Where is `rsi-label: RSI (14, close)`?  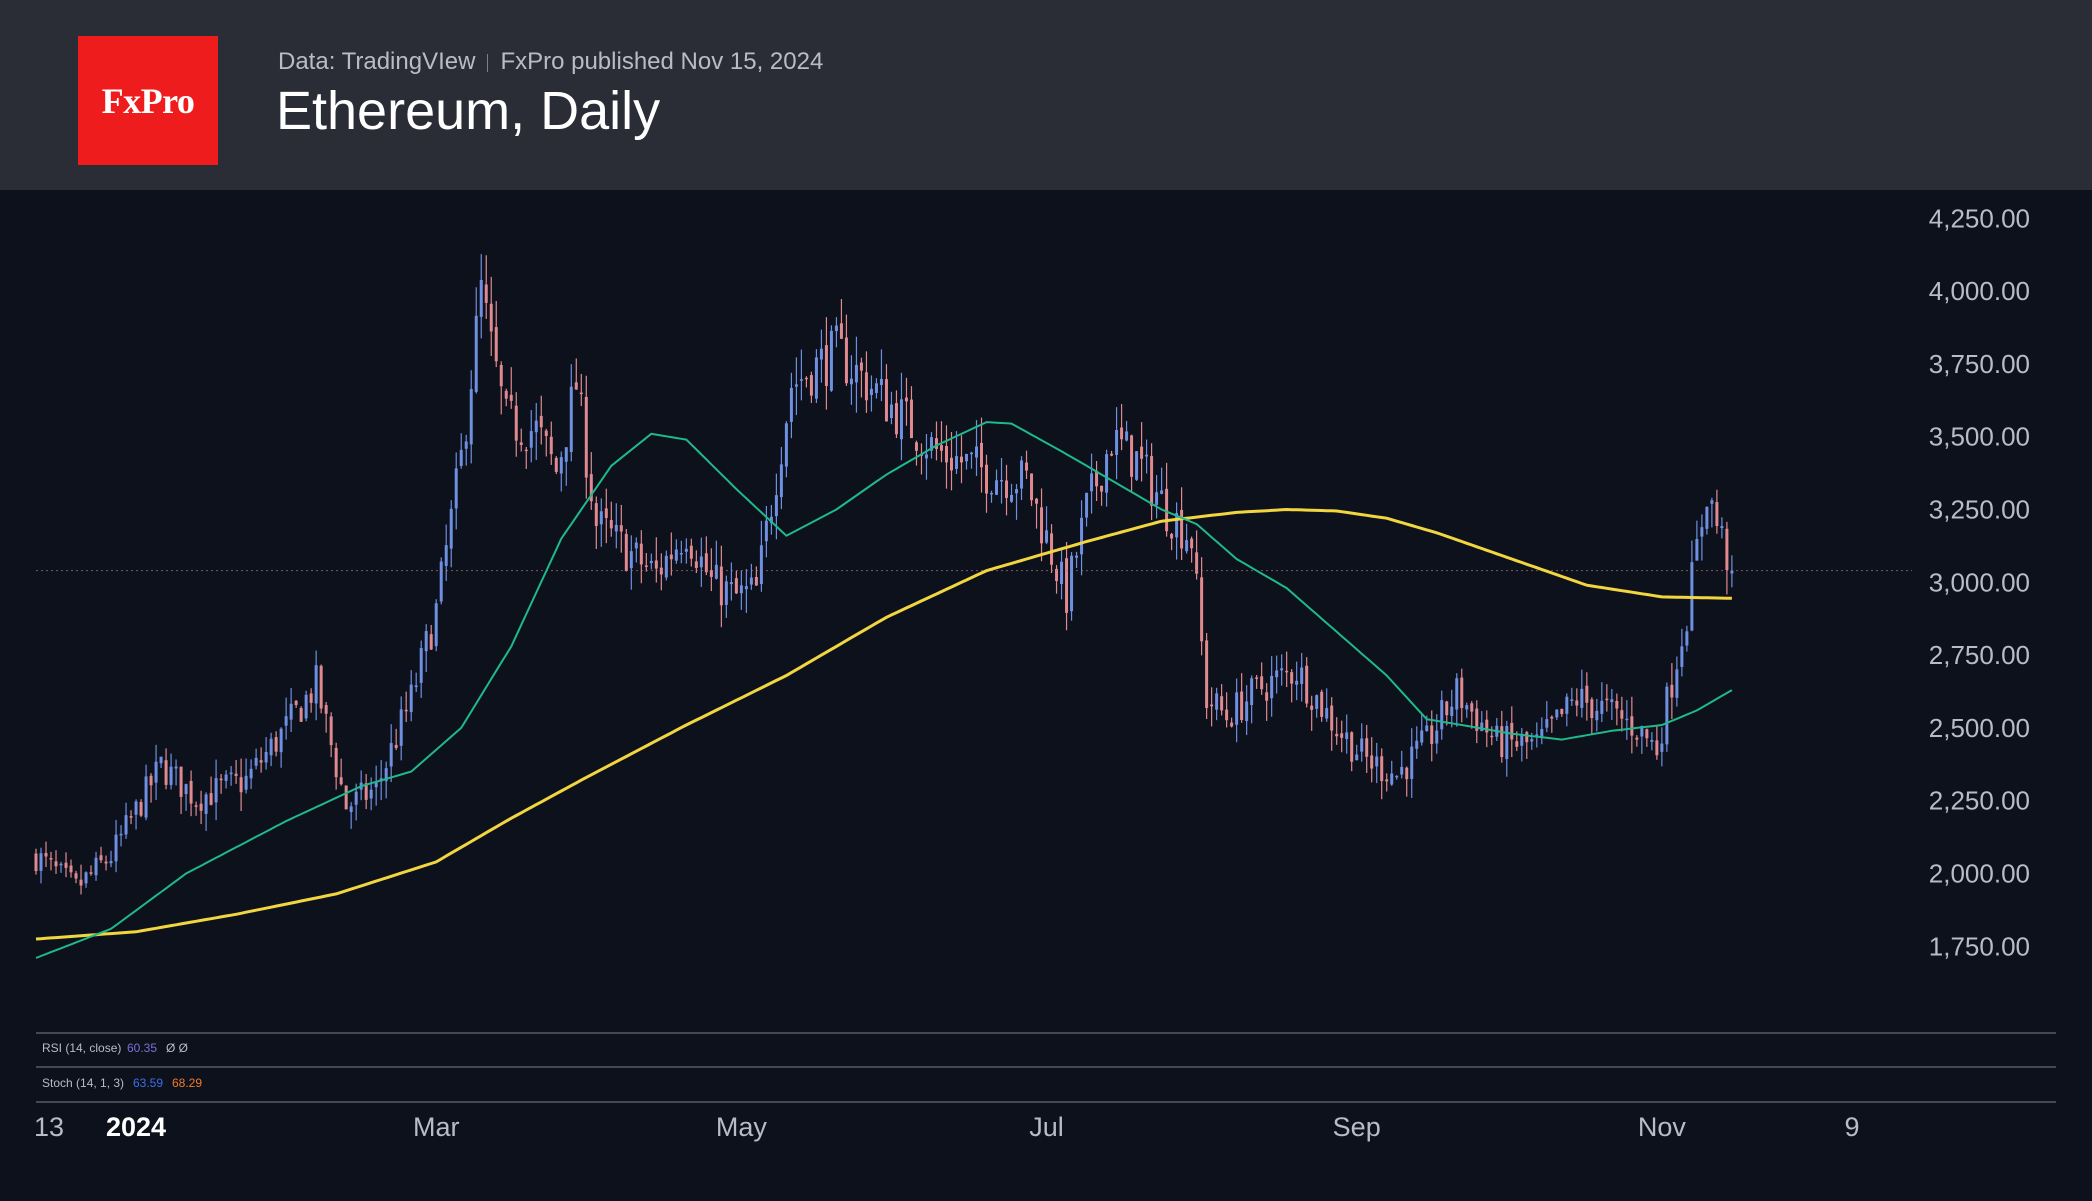 rsi-label: RSI (14, close) is located at coordinates (81, 1048).